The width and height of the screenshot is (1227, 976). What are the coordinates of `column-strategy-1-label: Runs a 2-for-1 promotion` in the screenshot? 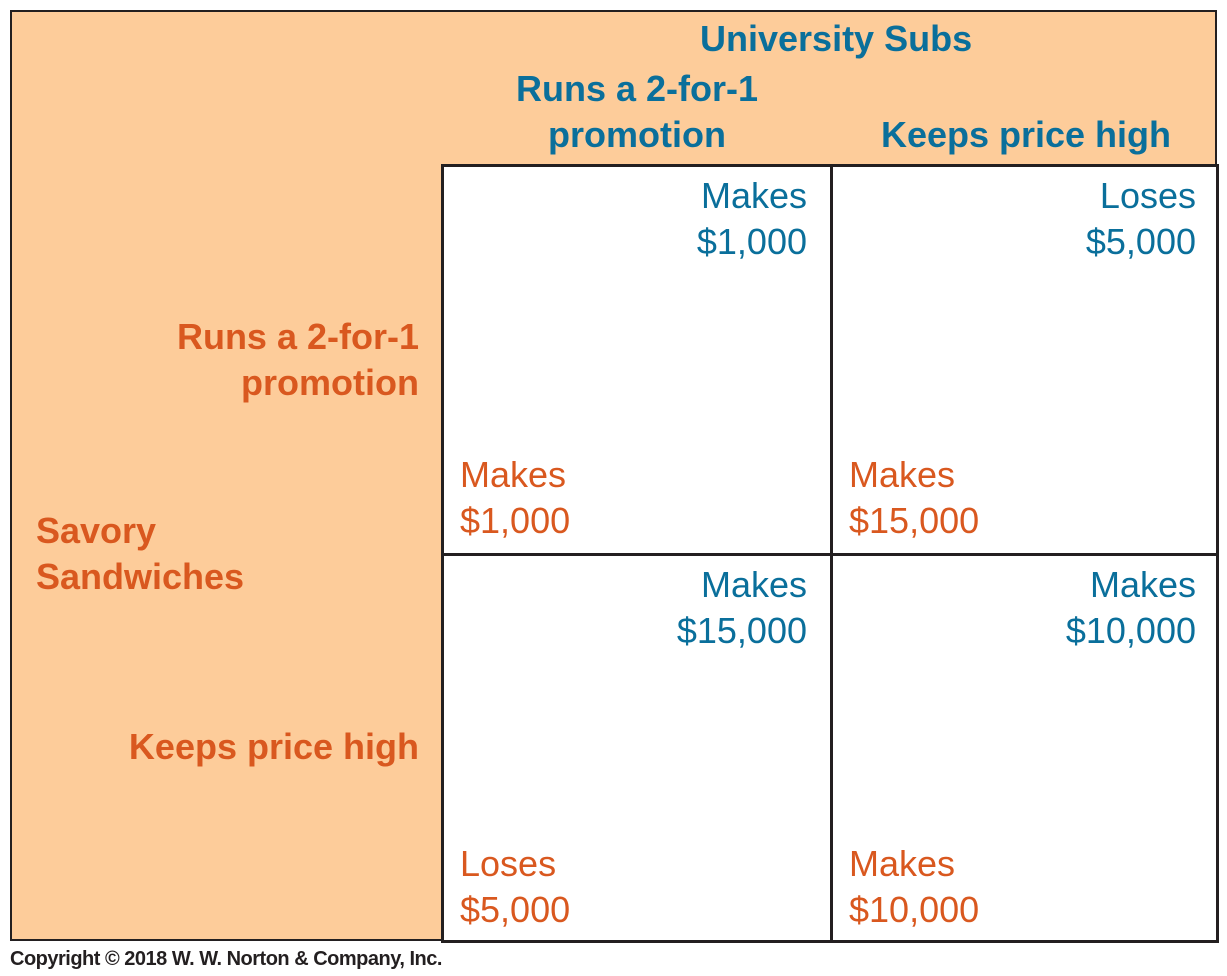 It's located at (637, 112).